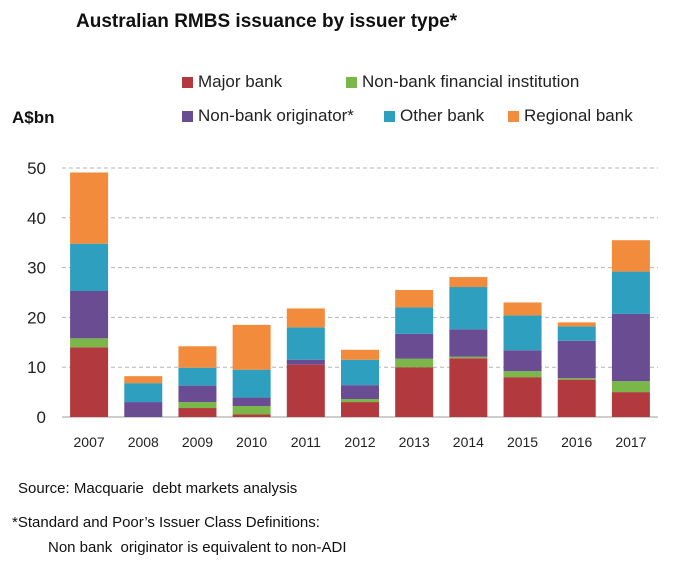 The width and height of the screenshot is (700, 575). Describe the element at coordinates (306, 442) in the screenshot. I see `x-tick-label: 2011` at that location.